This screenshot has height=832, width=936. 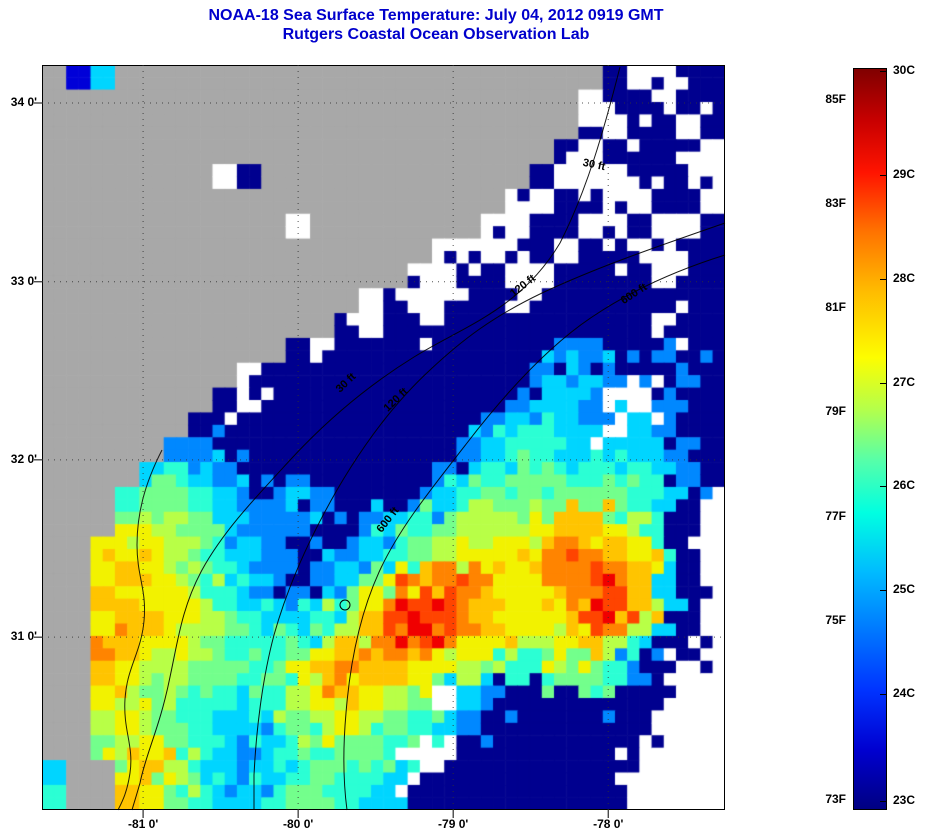 What do you see at coordinates (904, 485) in the screenshot?
I see `colorbar-celsius-label: 26C` at bounding box center [904, 485].